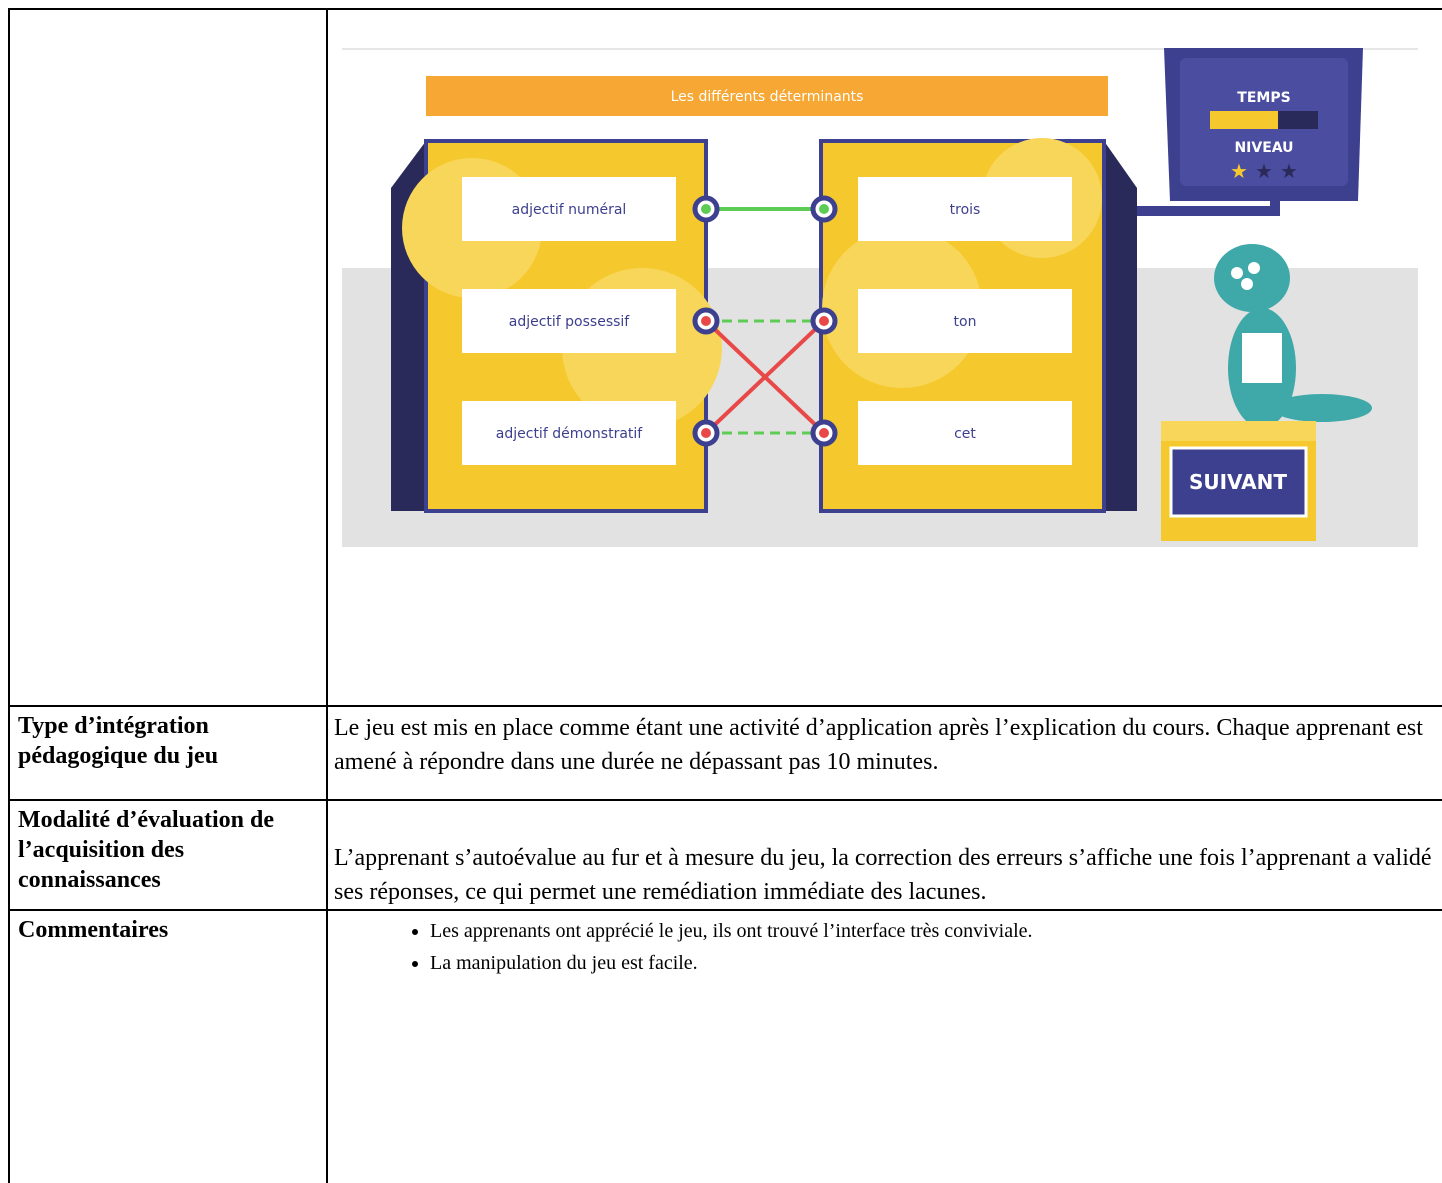  What do you see at coordinates (1238, 482) in the screenshot?
I see `next-button: SUIVANT` at bounding box center [1238, 482].